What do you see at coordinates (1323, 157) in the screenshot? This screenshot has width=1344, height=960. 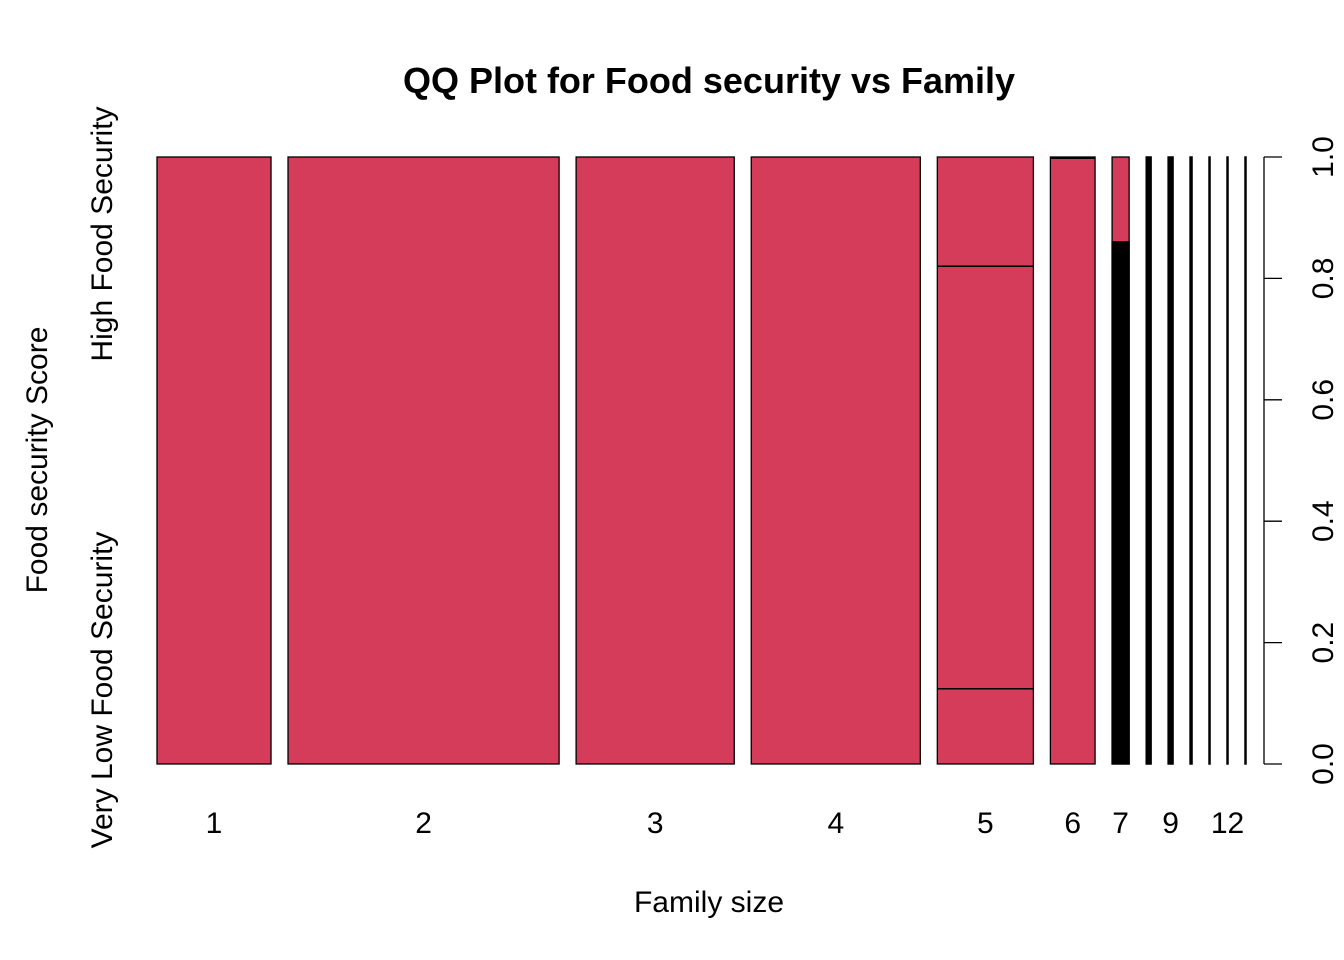 I see `right-axis-label-5: 1.0` at bounding box center [1323, 157].